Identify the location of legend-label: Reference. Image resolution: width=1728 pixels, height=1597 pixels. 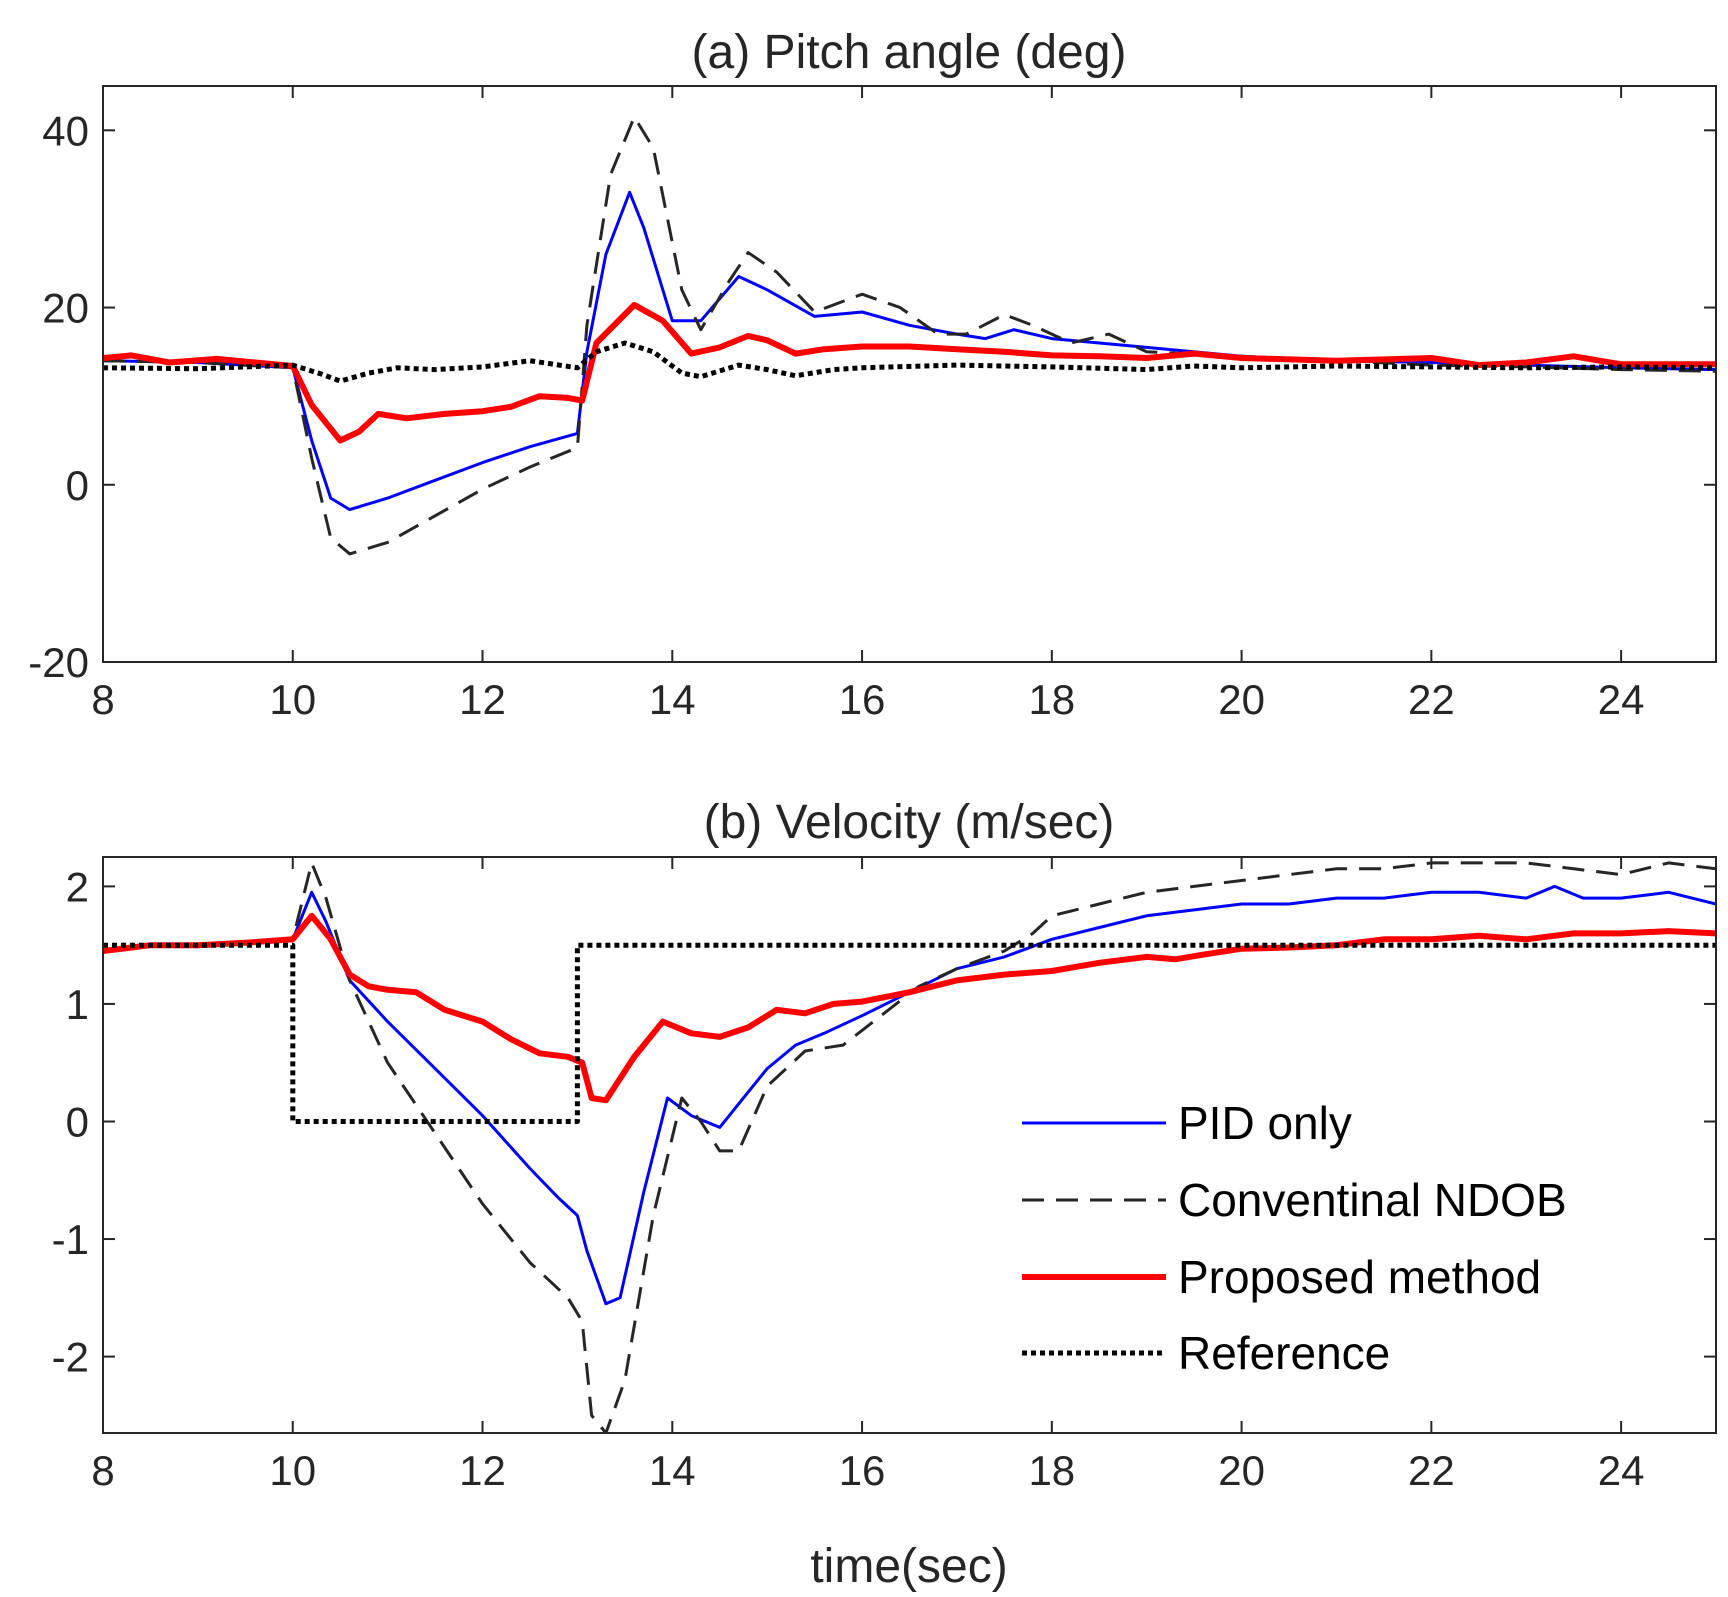
(1284, 1353).